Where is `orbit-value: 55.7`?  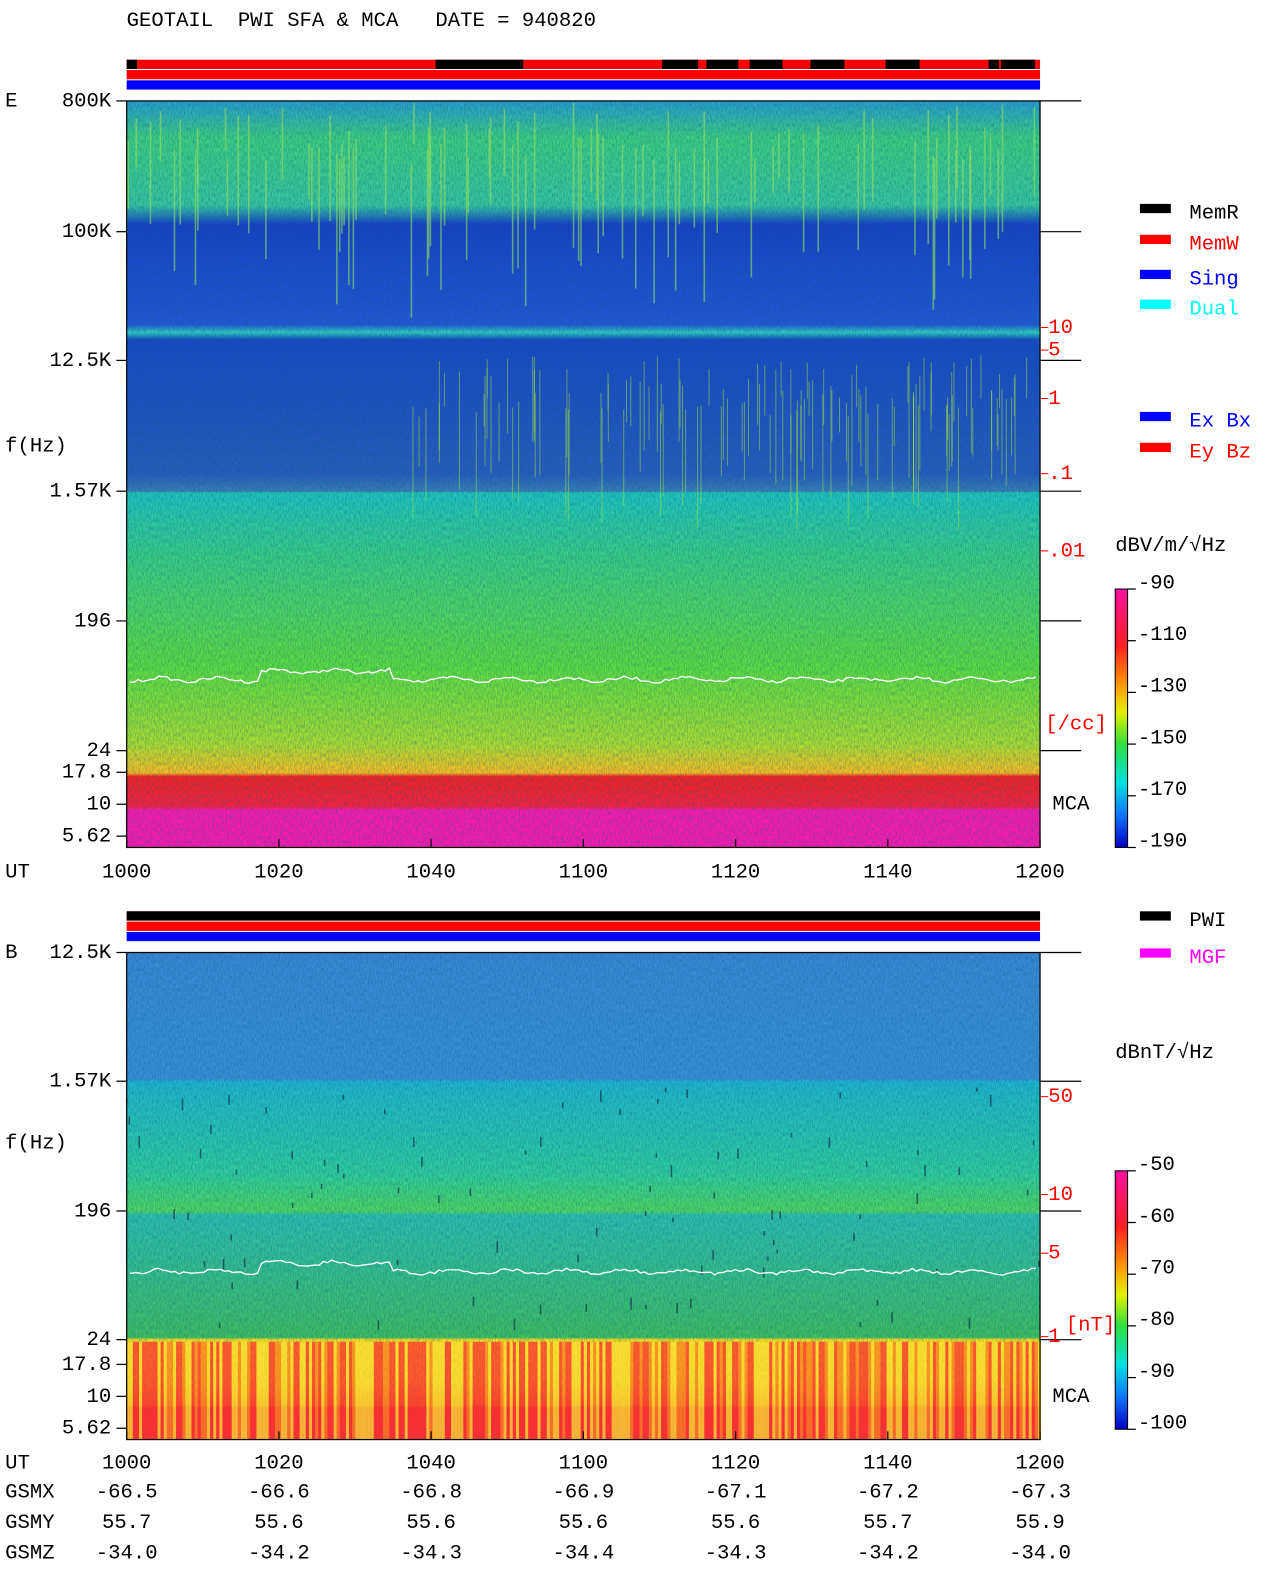 orbit-value: 55.7 is located at coordinates (887, 1523).